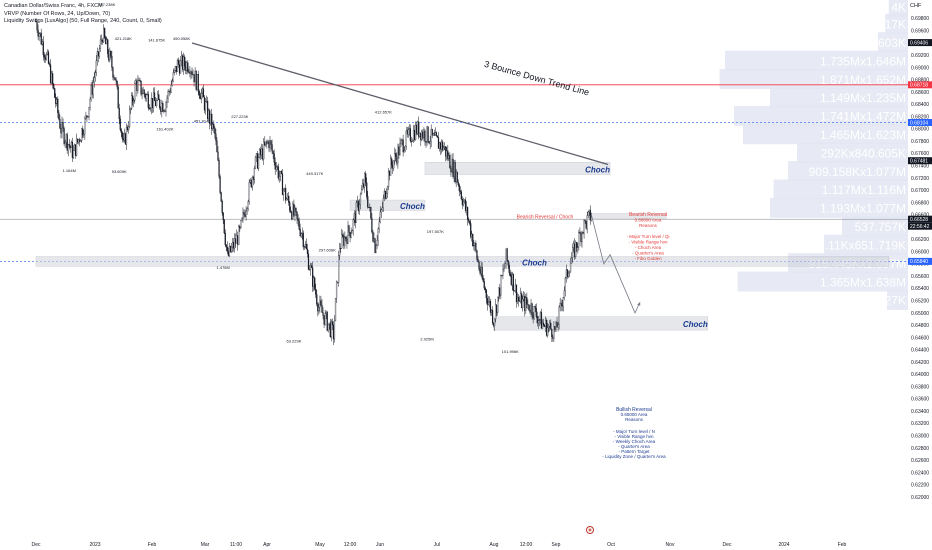 The width and height of the screenshot is (932, 550). I want to click on price-tick: 0.64200, so click(920, 363).